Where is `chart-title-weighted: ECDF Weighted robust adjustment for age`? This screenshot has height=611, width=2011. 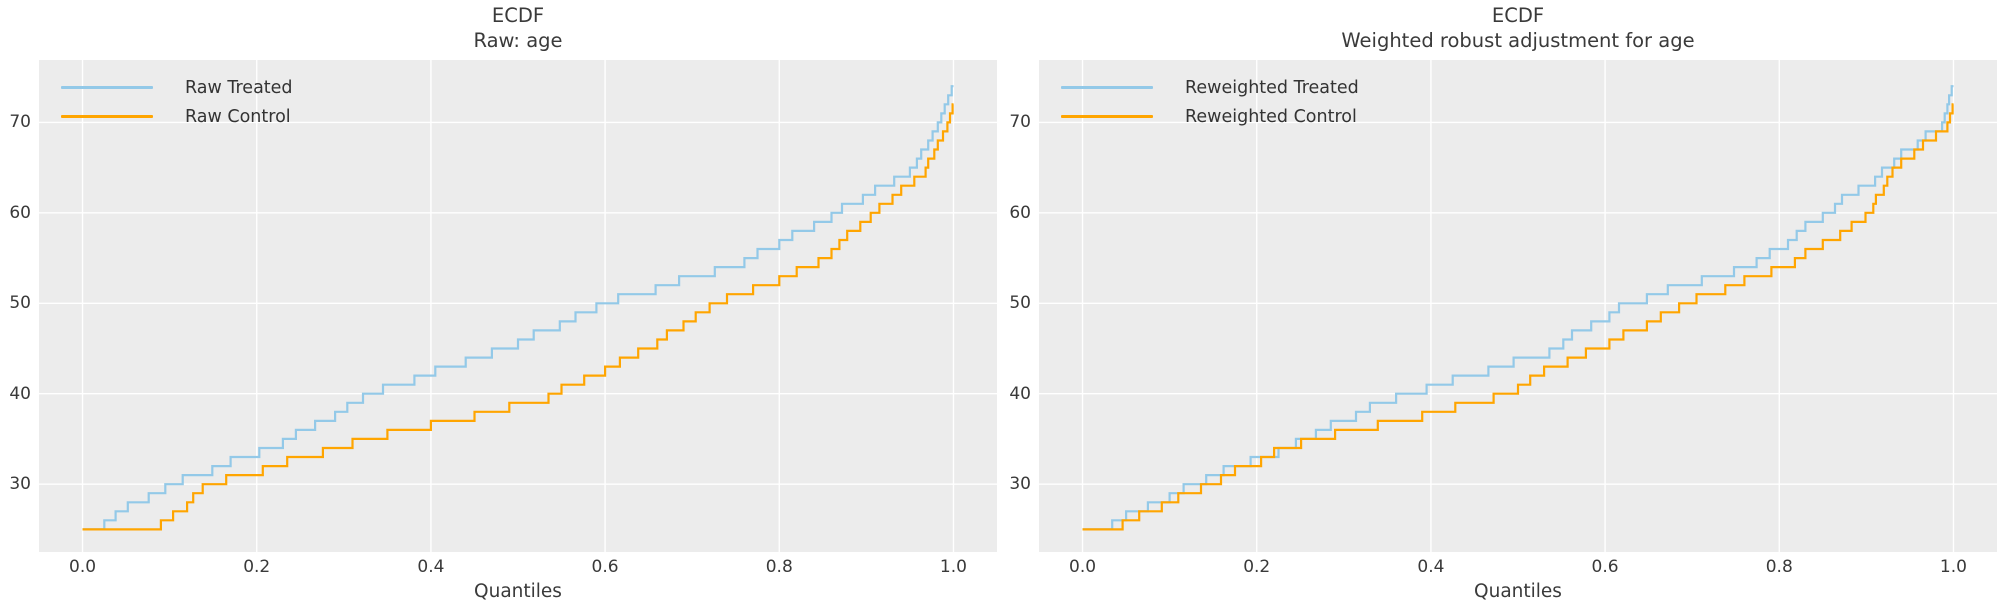 chart-title-weighted: ECDF Weighted robust adjustment for age is located at coordinates (1518, 28).